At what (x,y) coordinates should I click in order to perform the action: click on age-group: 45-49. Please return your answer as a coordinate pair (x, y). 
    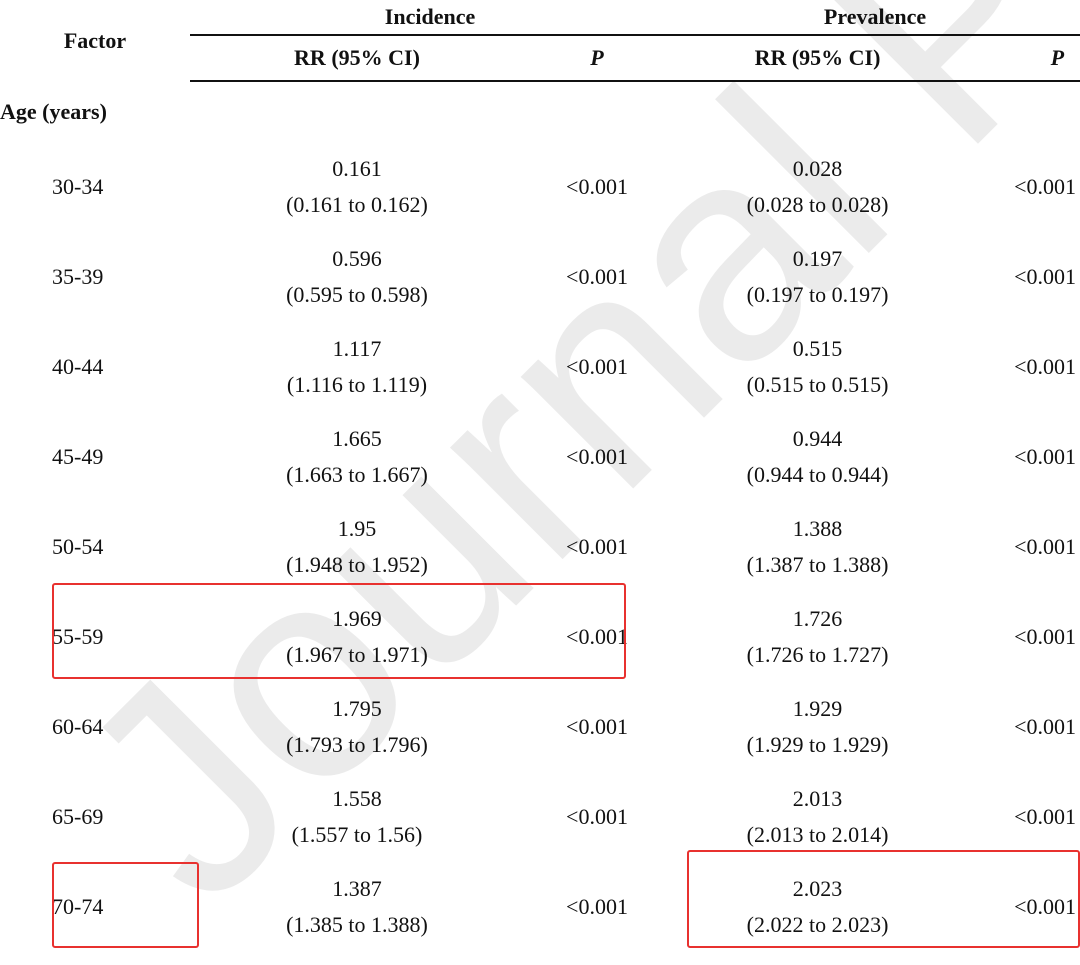
    Looking at the image, I should click on (78, 456).